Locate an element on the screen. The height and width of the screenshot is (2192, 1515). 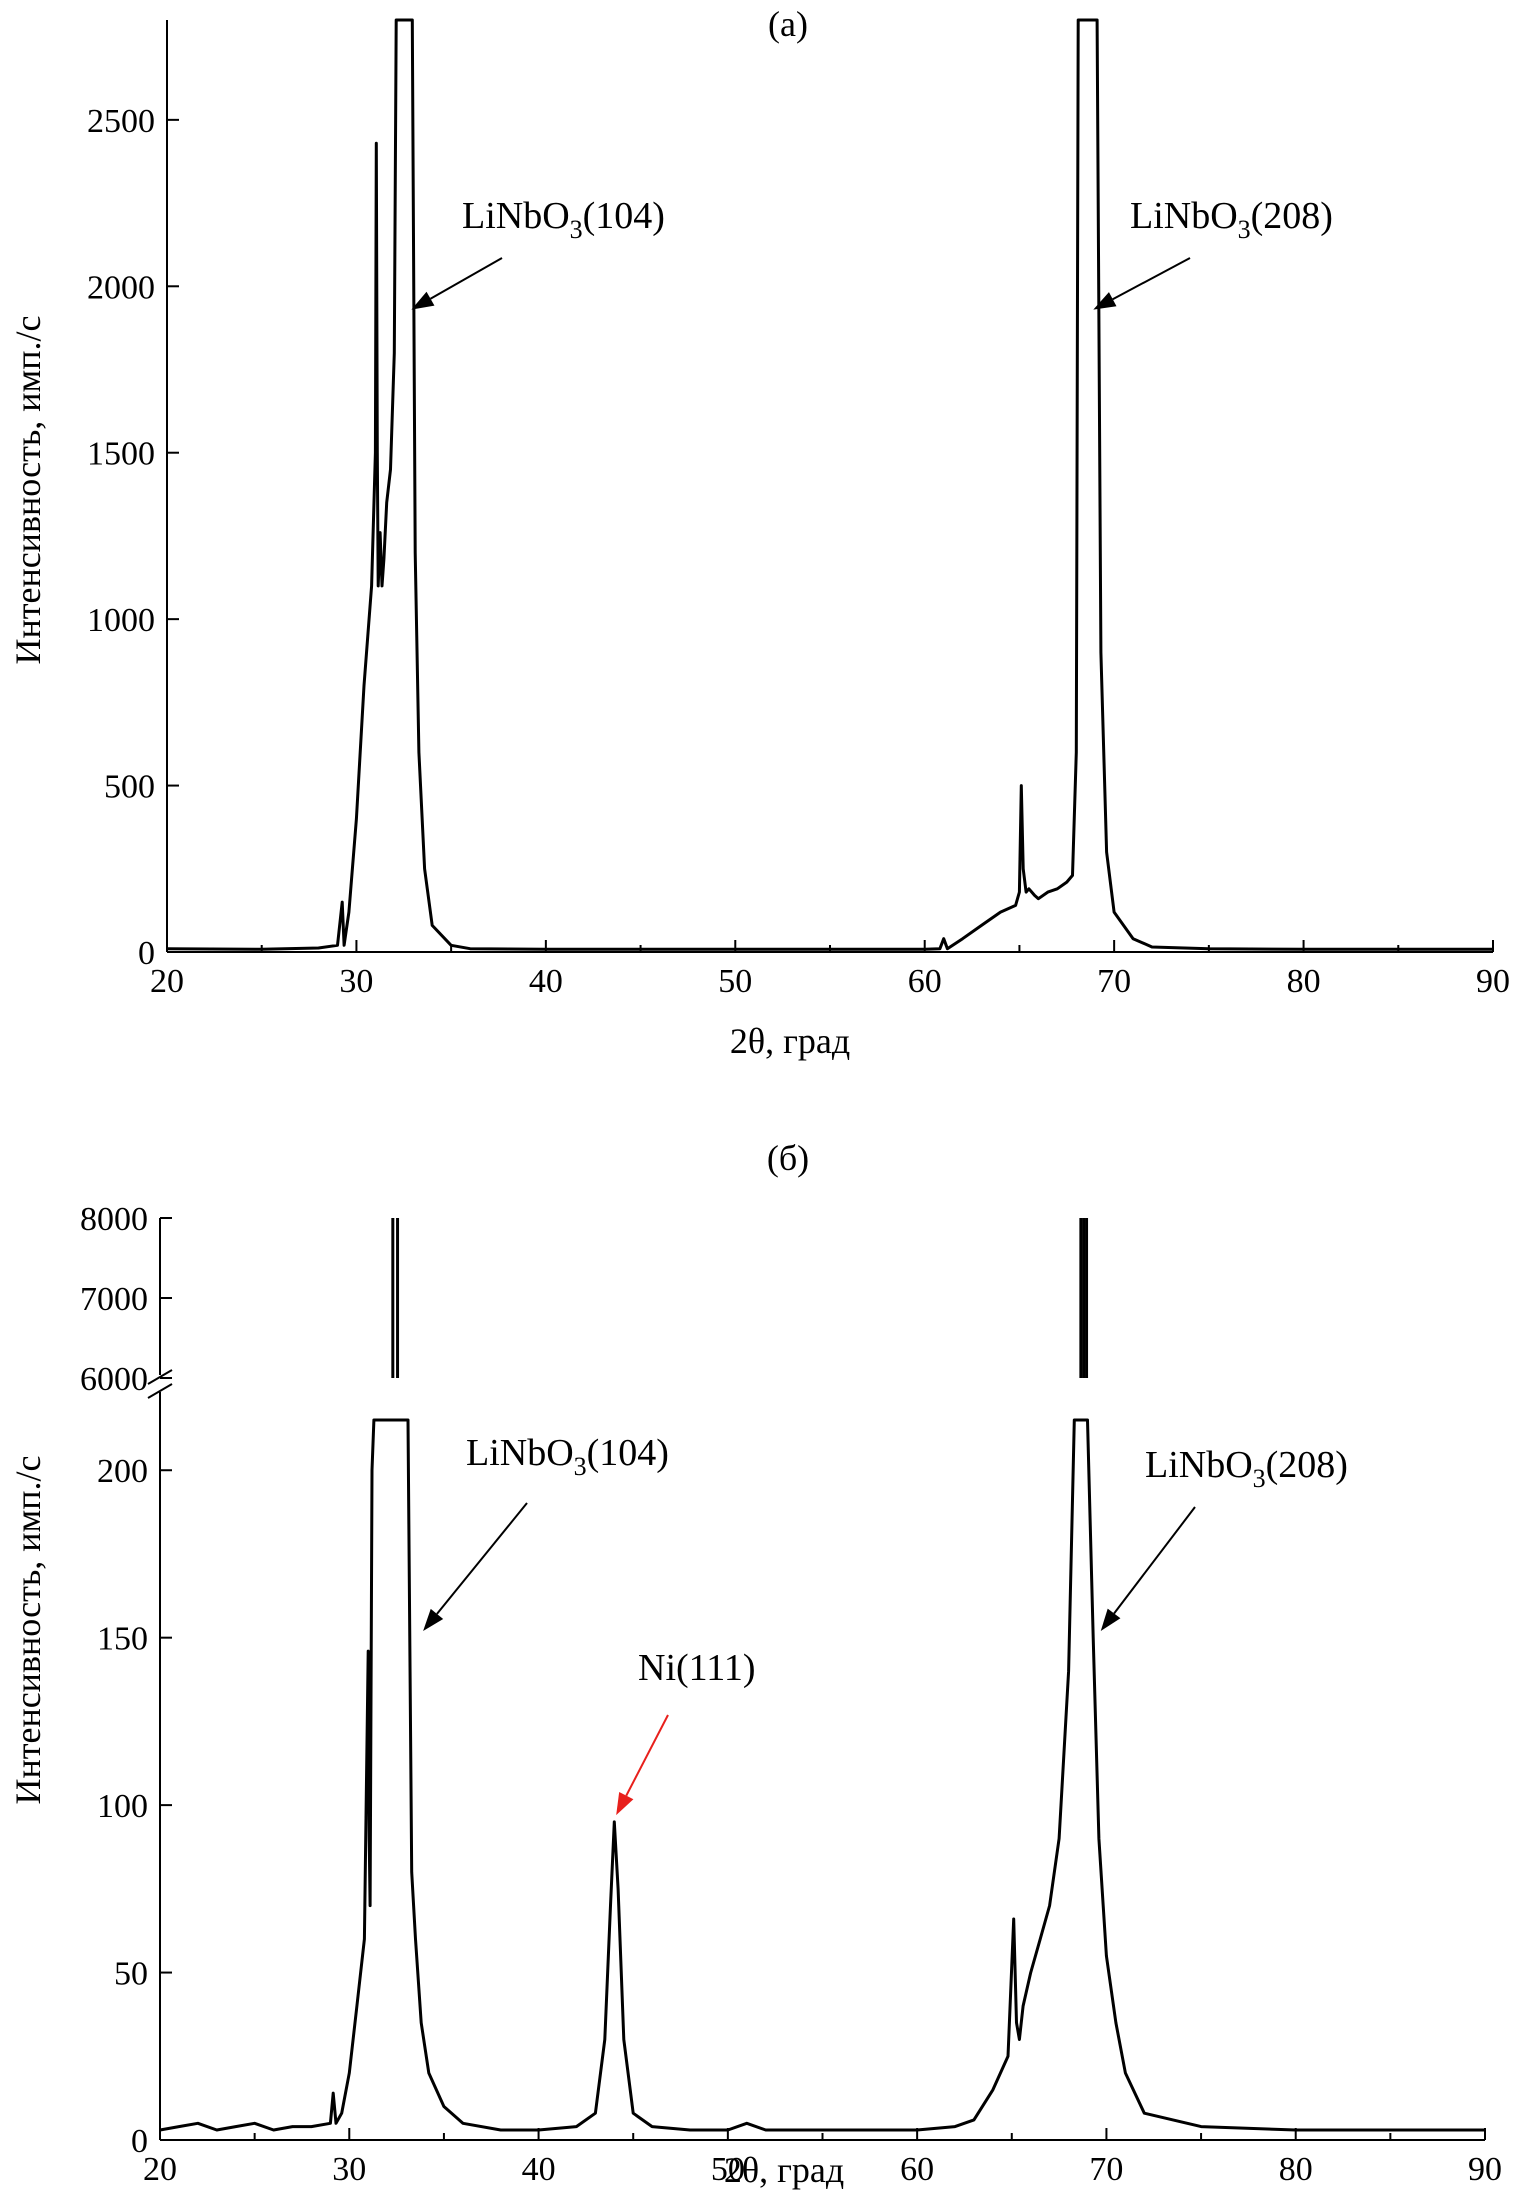
panel-b-x-tick-label: 20 is located at coordinates (160, 2169).